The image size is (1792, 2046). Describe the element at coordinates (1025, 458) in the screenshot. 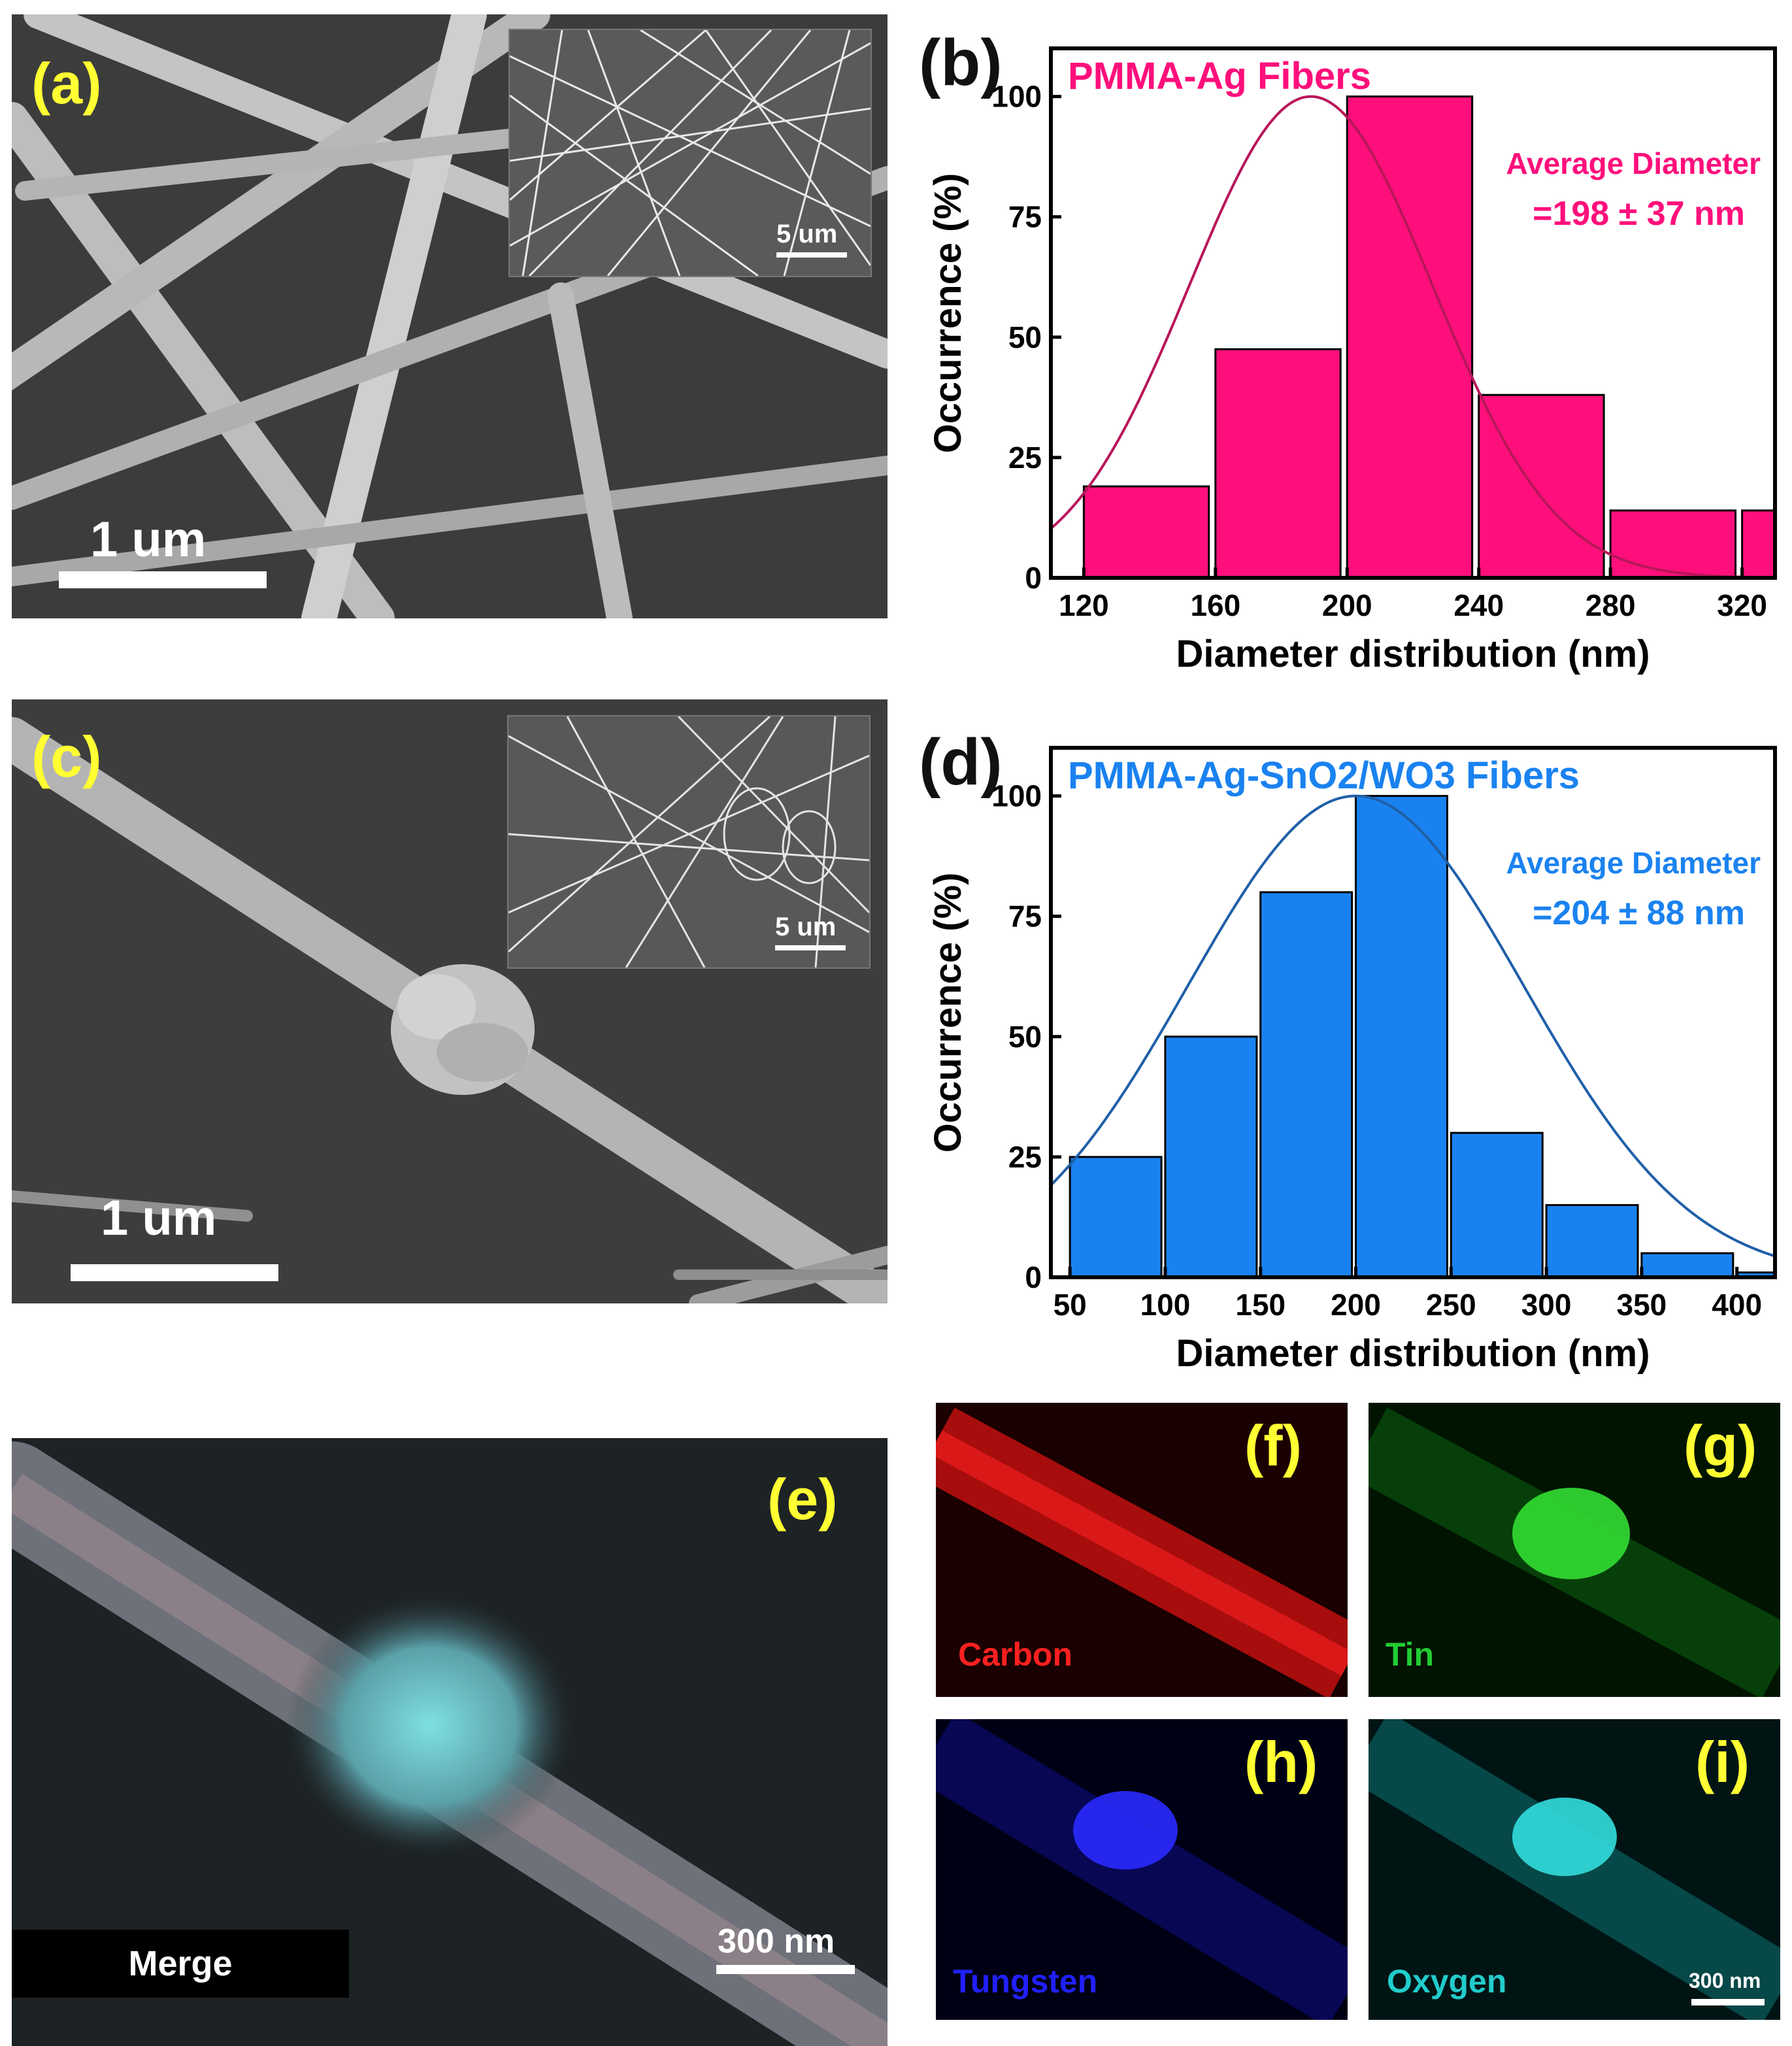

I see `chart-b-ytick-label-1: 25` at that location.